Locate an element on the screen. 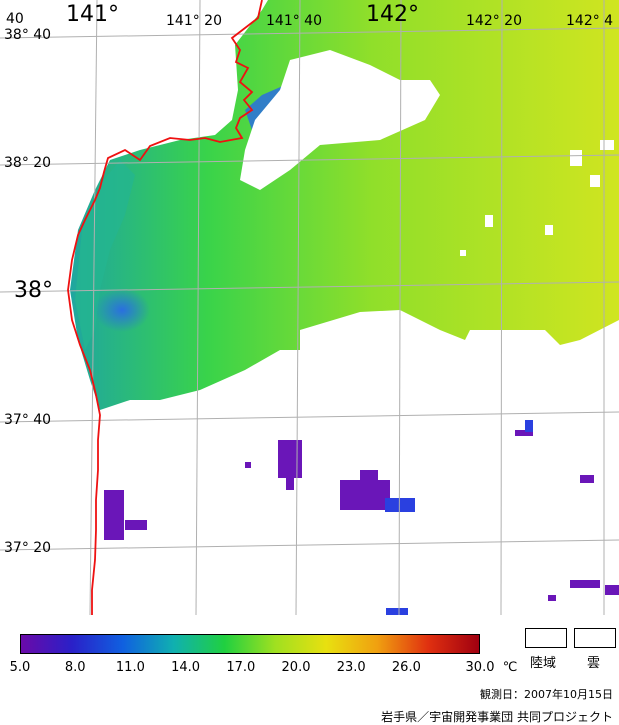  project-credit: 岩手県／宇宙開発事業団 共同プロジェクト is located at coordinates (497, 717).